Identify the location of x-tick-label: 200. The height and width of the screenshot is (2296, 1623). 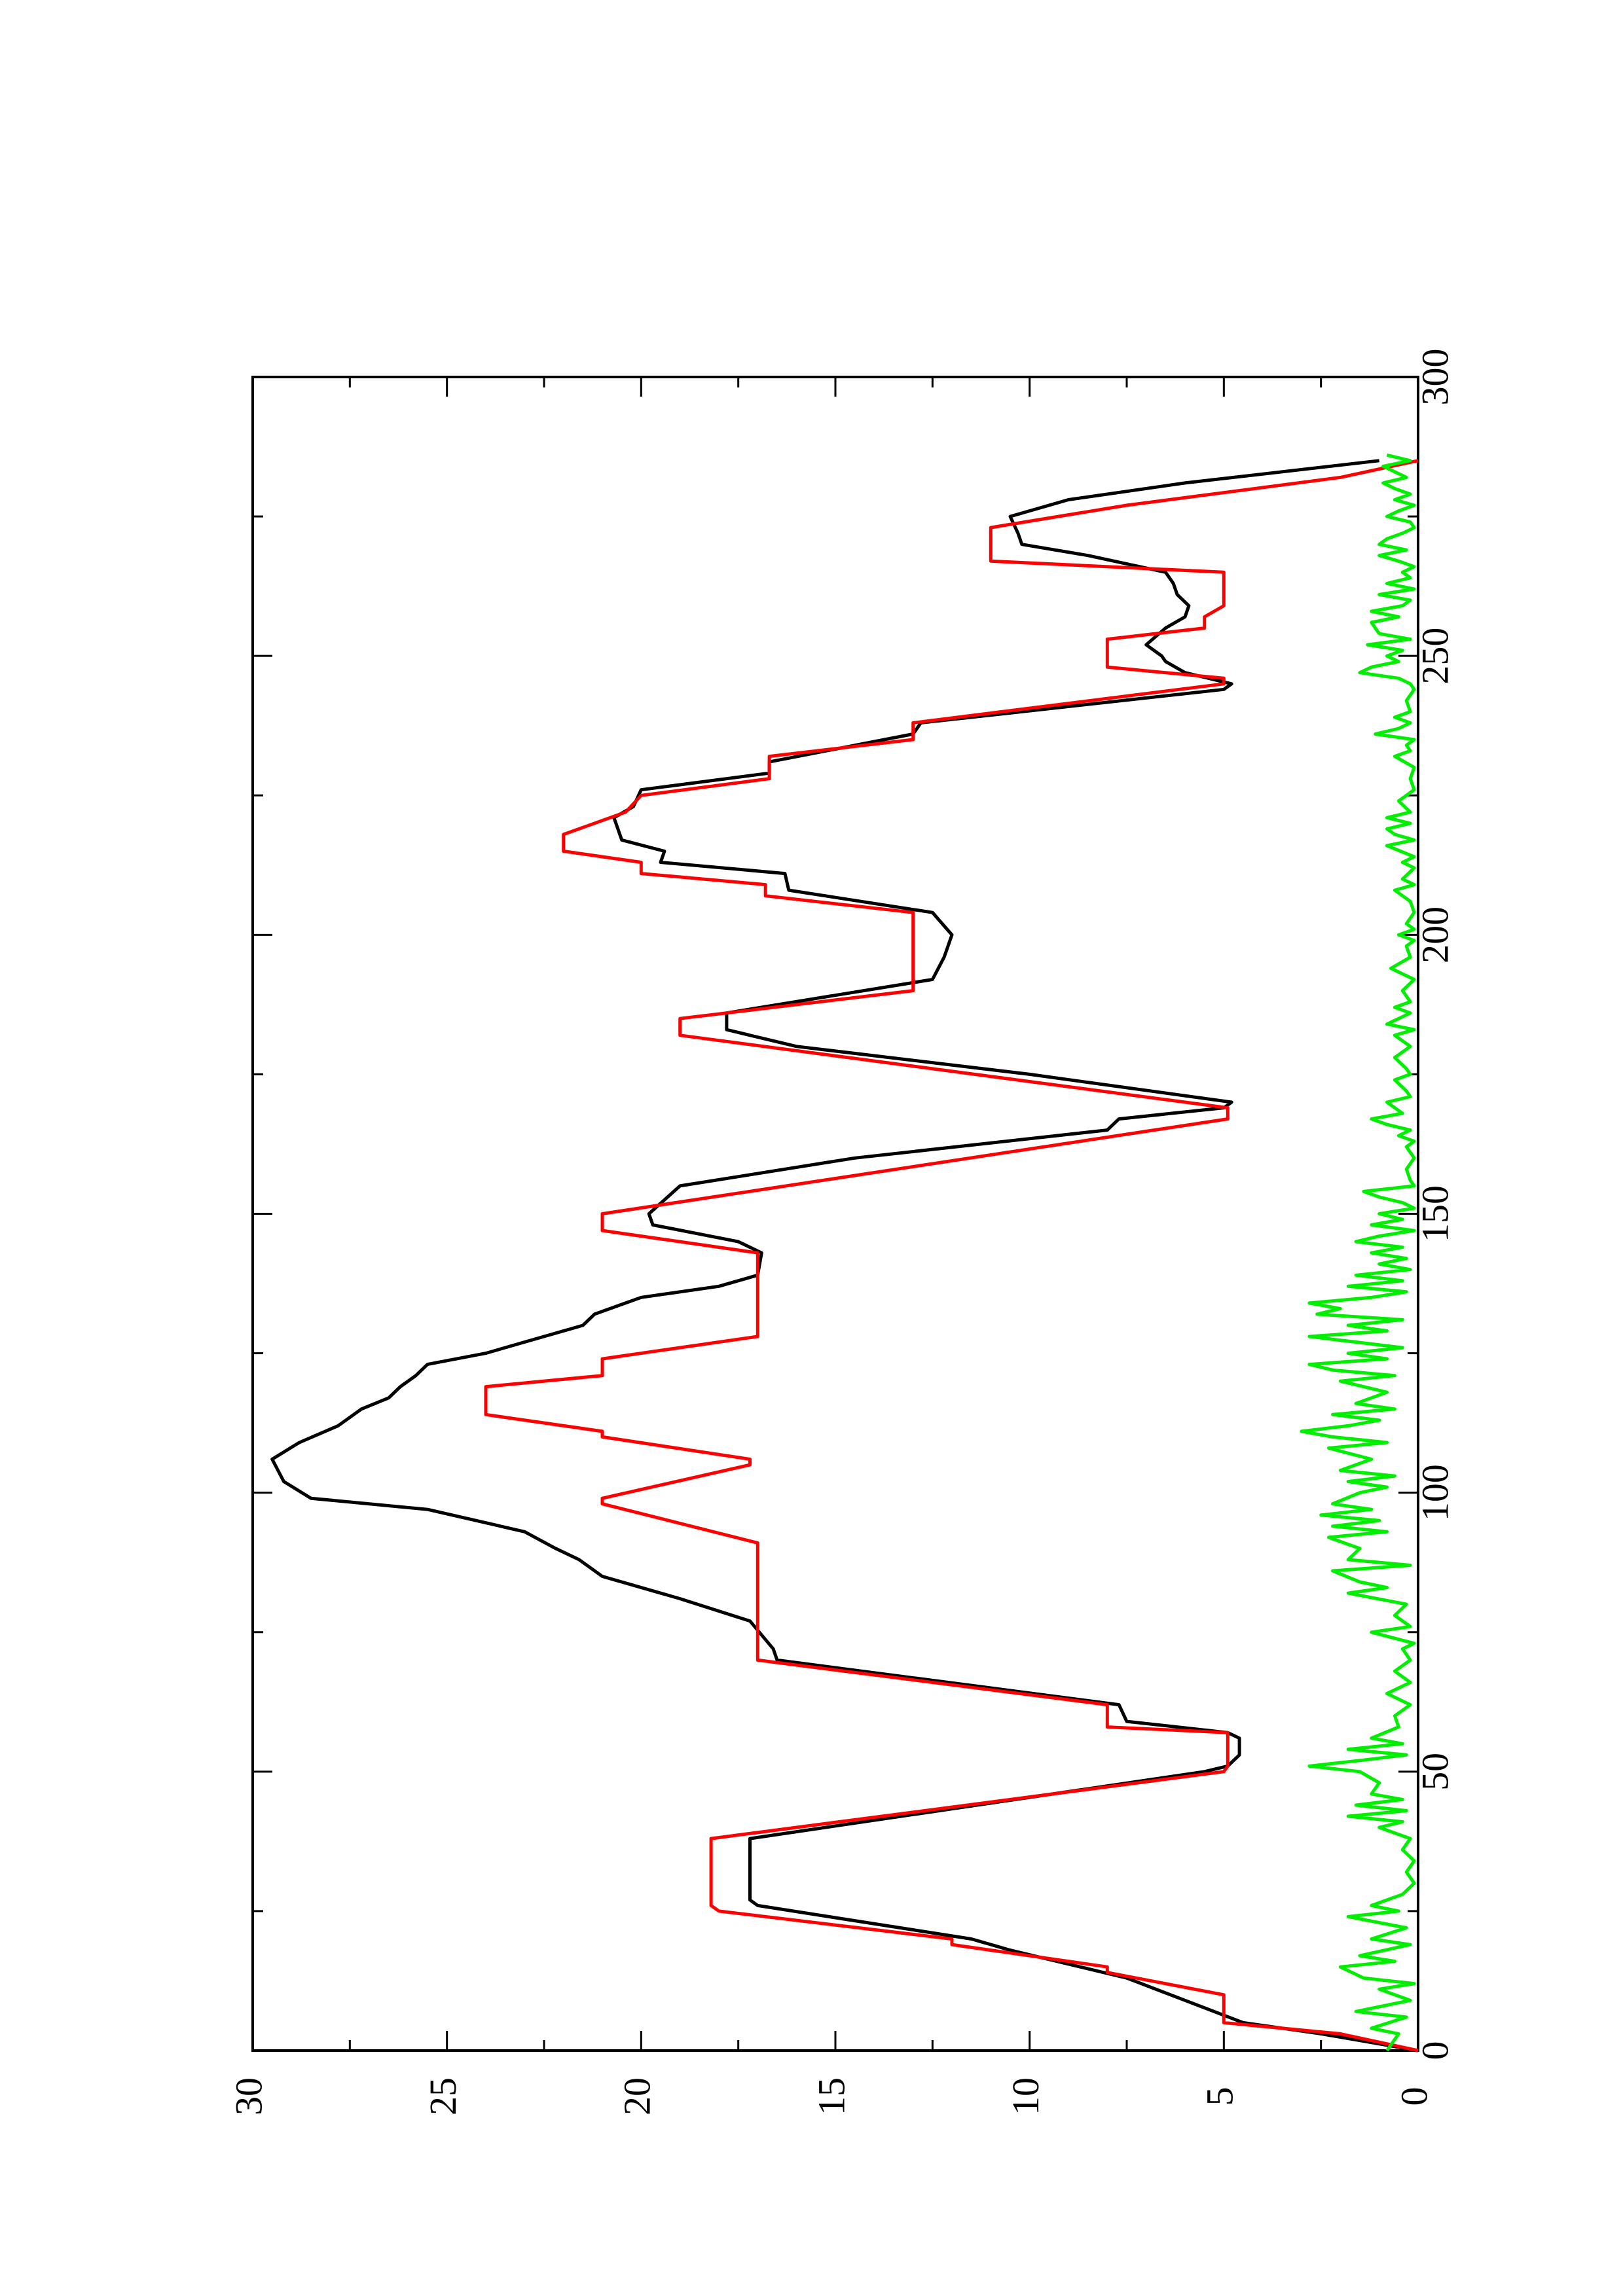
(1434, 934).